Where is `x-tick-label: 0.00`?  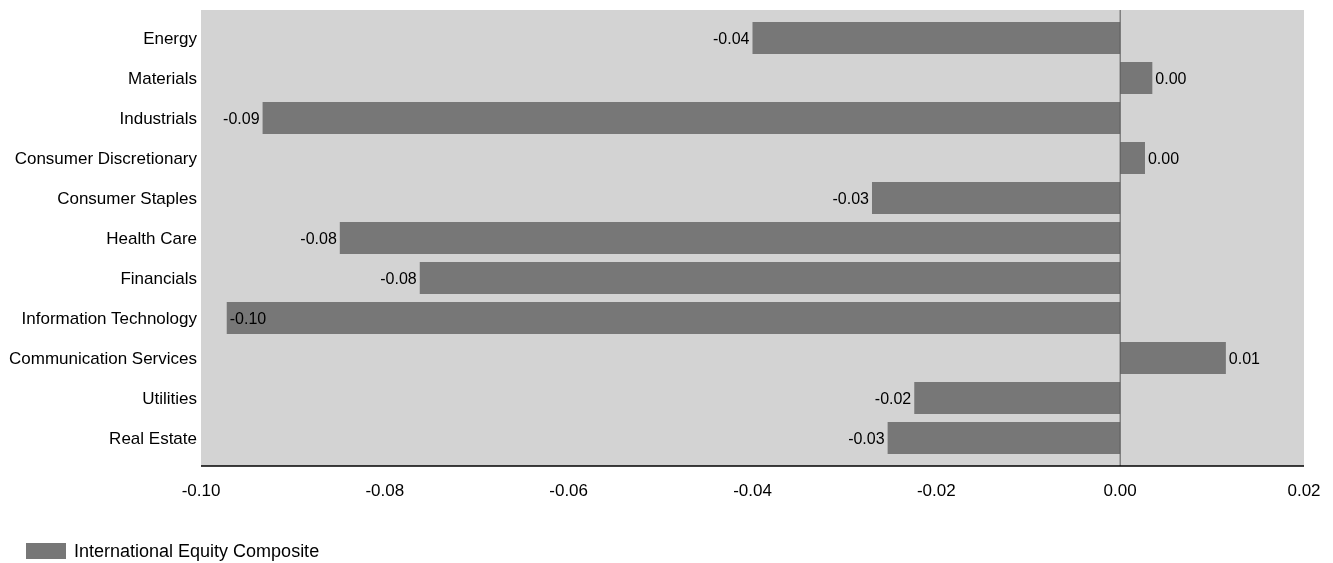 x-tick-label: 0.00 is located at coordinates (1120, 490).